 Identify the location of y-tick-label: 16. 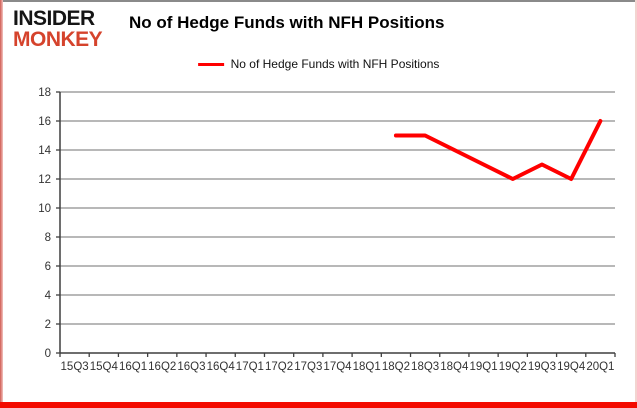
(44, 122).